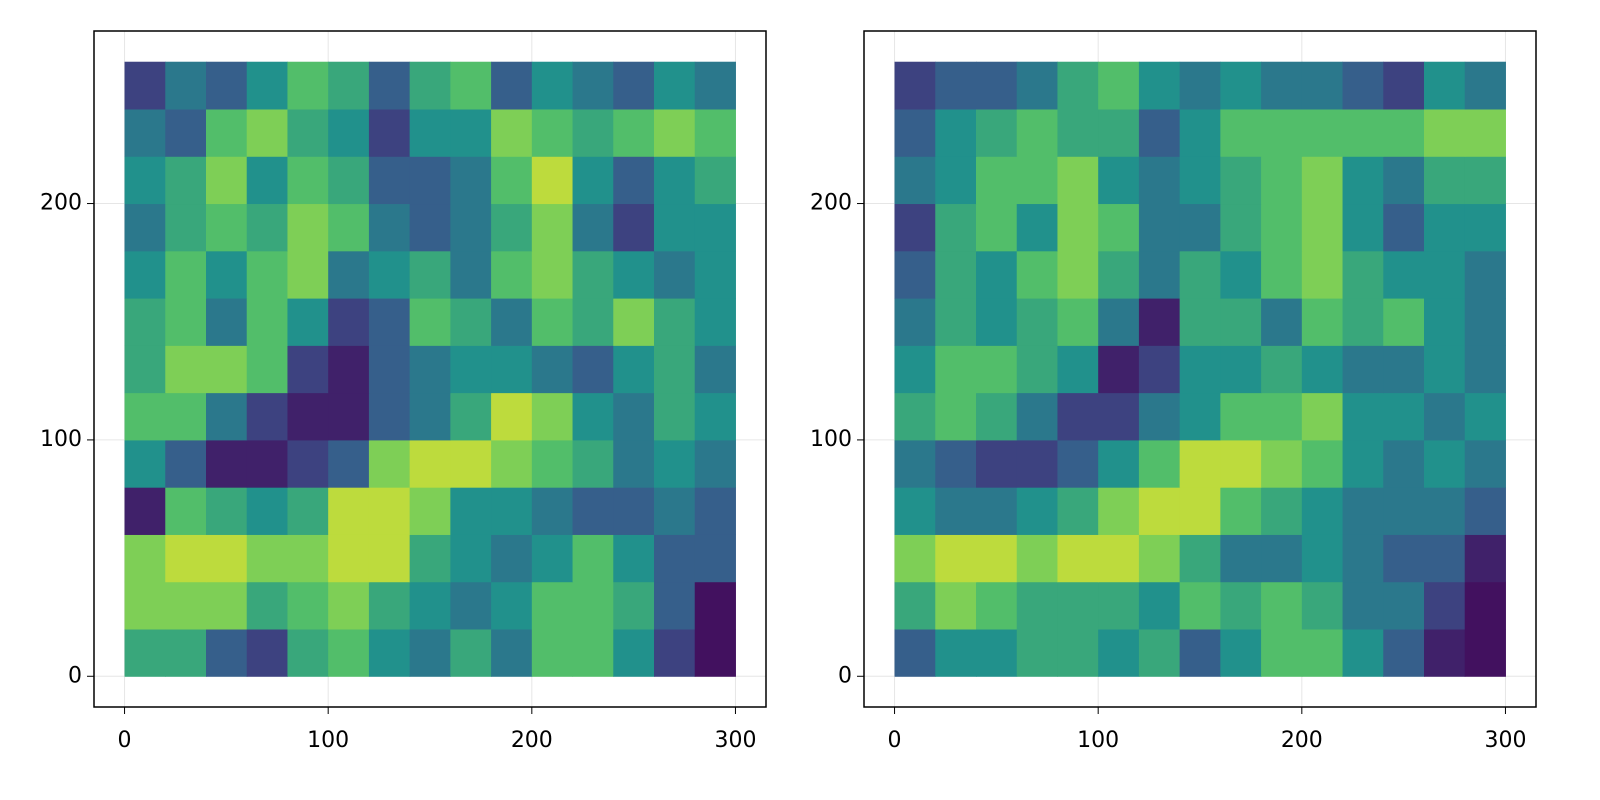  What do you see at coordinates (831, 203) in the screenshot?
I see `y-tick-label: 200` at bounding box center [831, 203].